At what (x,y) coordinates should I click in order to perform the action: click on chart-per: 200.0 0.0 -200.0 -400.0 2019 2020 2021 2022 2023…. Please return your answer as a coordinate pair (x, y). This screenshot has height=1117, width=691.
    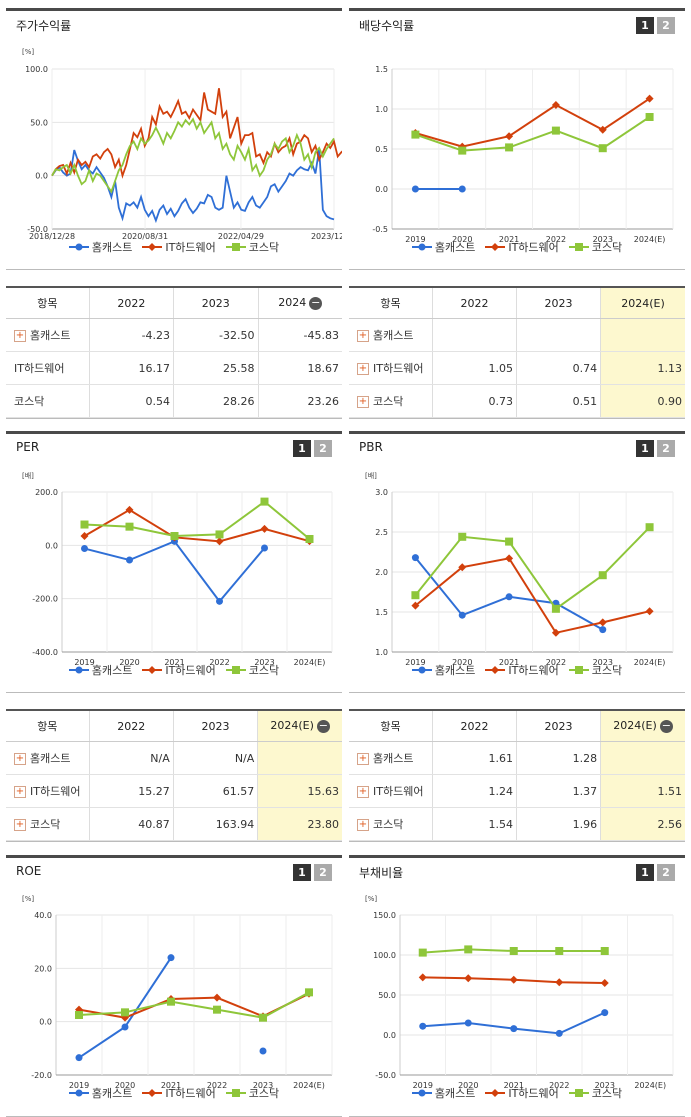
    Looking at the image, I should click on (182, 577).